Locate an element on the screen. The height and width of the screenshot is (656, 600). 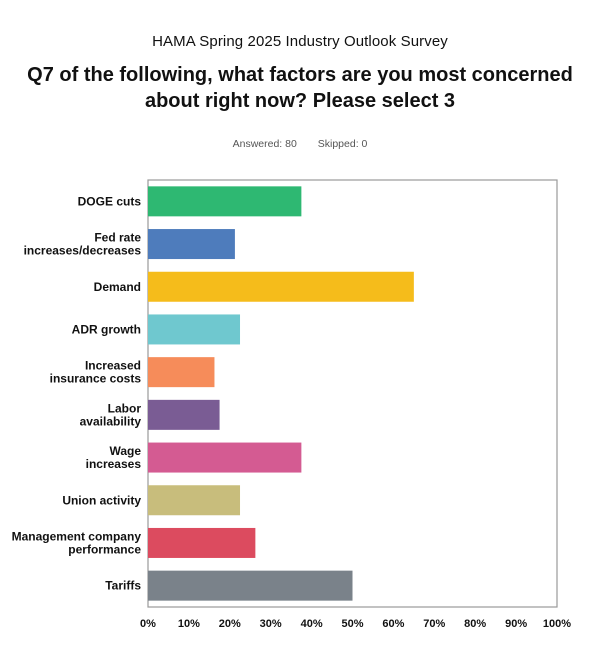
category-label-6: Wage increases is located at coordinates (114, 457).